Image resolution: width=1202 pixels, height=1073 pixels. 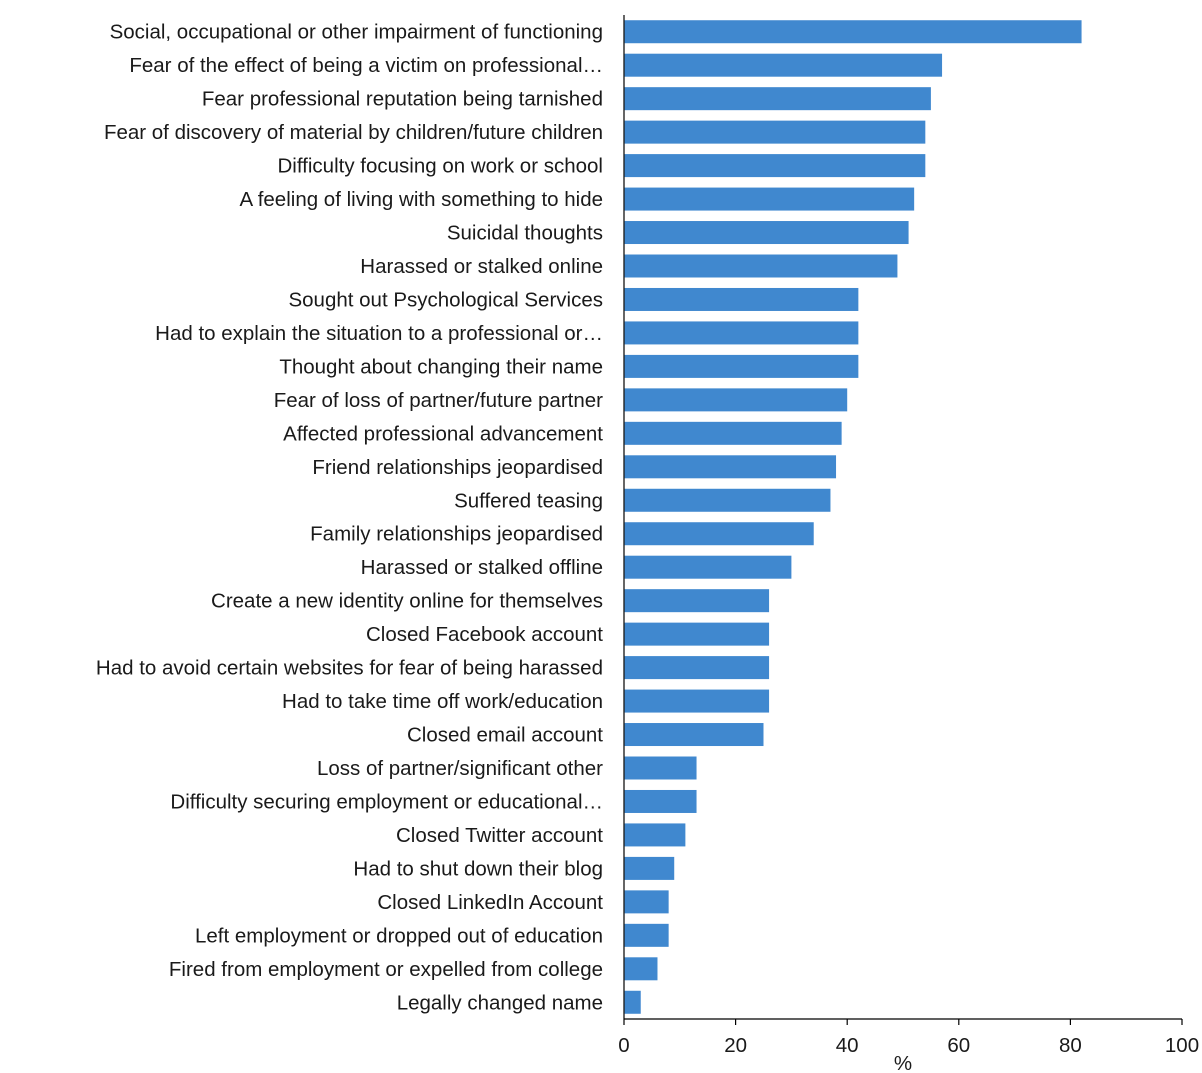 I want to click on category-label: Fear of loss of partner/future partner, so click(x=438, y=400).